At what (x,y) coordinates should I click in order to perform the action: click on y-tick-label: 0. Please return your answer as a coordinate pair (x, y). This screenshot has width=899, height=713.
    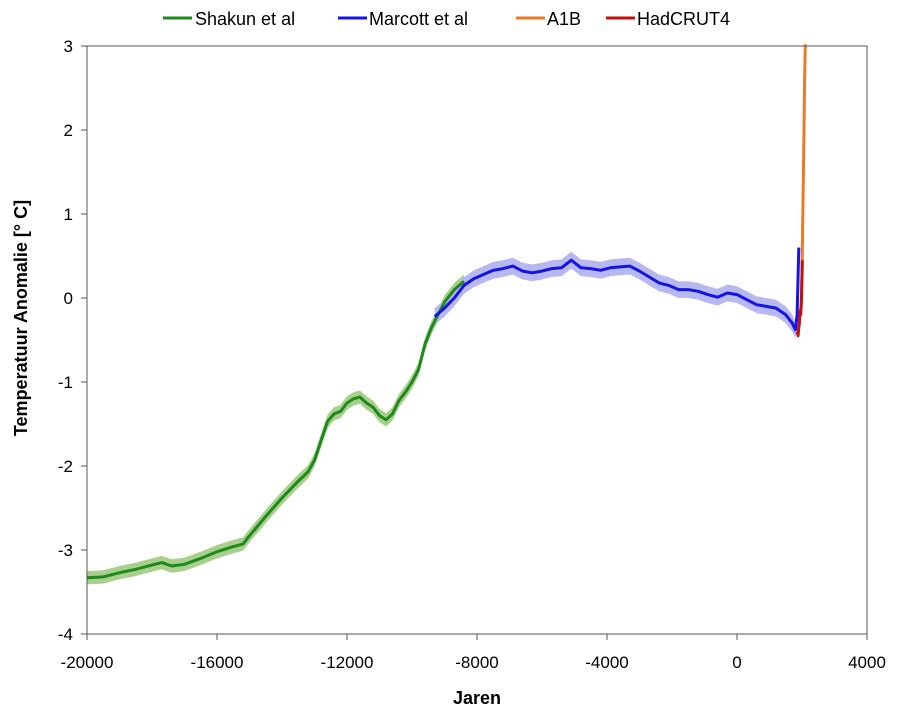
    Looking at the image, I should click on (68, 298).